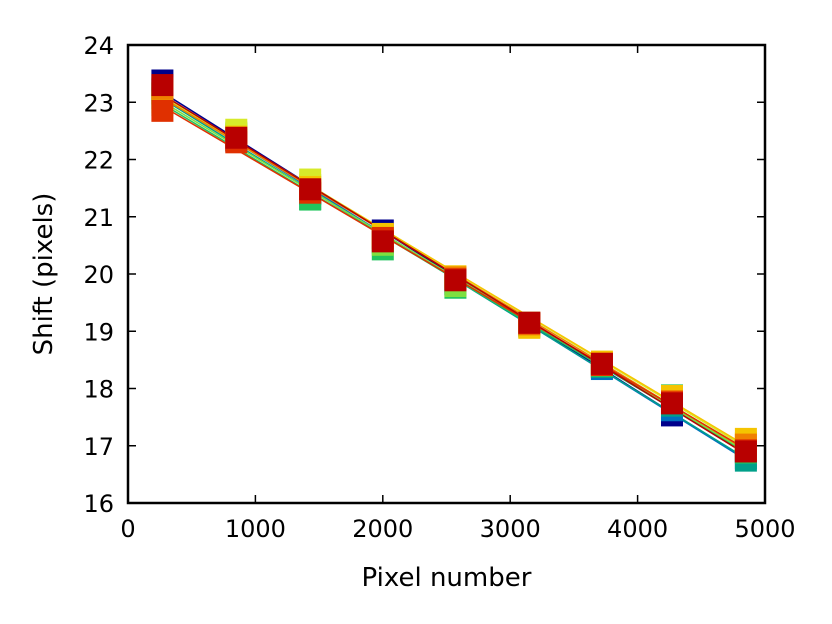 This screenshot has height=624, width=832. Describe the element at coordinates (529, 322) in the screenshot. I see `marker-s9-p5` at that location.